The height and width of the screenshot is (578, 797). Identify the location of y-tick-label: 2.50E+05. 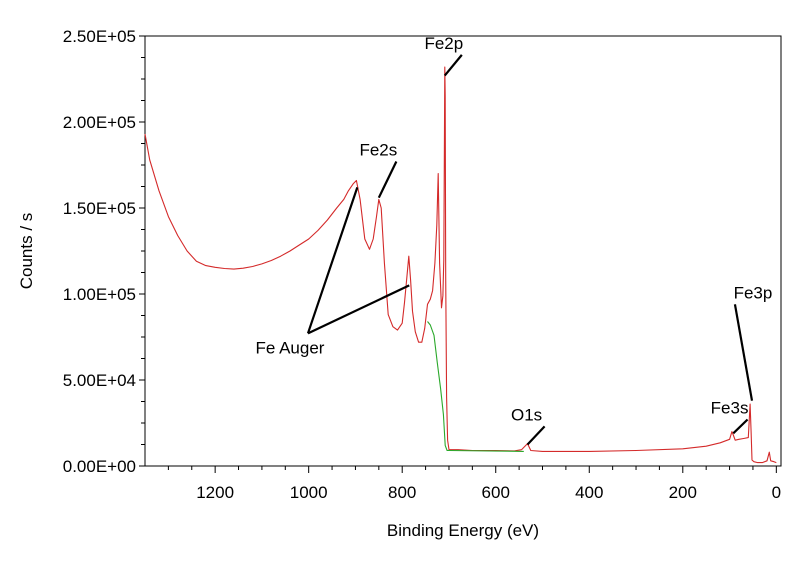
(99, 36).